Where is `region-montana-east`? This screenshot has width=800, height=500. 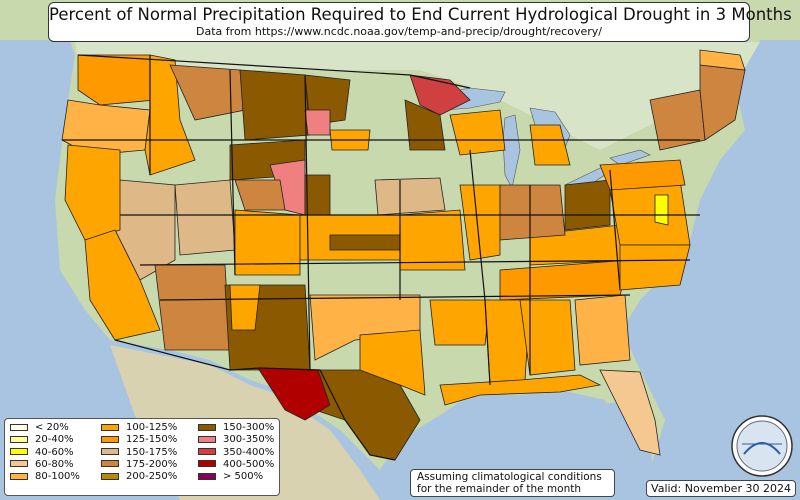 region-montana-east is located at coordinates (275, 105).